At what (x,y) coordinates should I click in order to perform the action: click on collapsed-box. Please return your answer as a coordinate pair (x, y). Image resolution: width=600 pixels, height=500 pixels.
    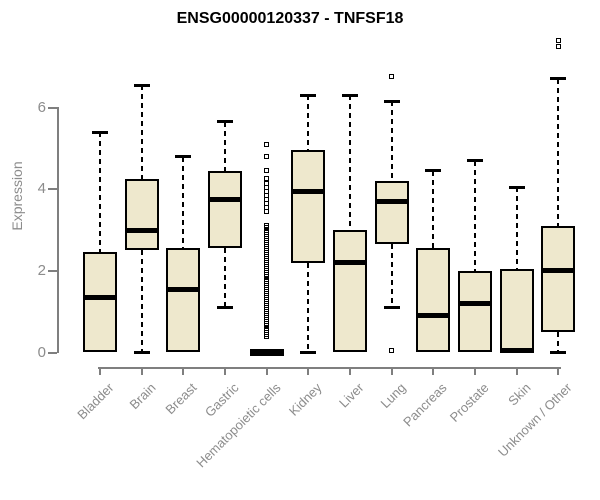
    Looking at the image, I should click on (266, 352).